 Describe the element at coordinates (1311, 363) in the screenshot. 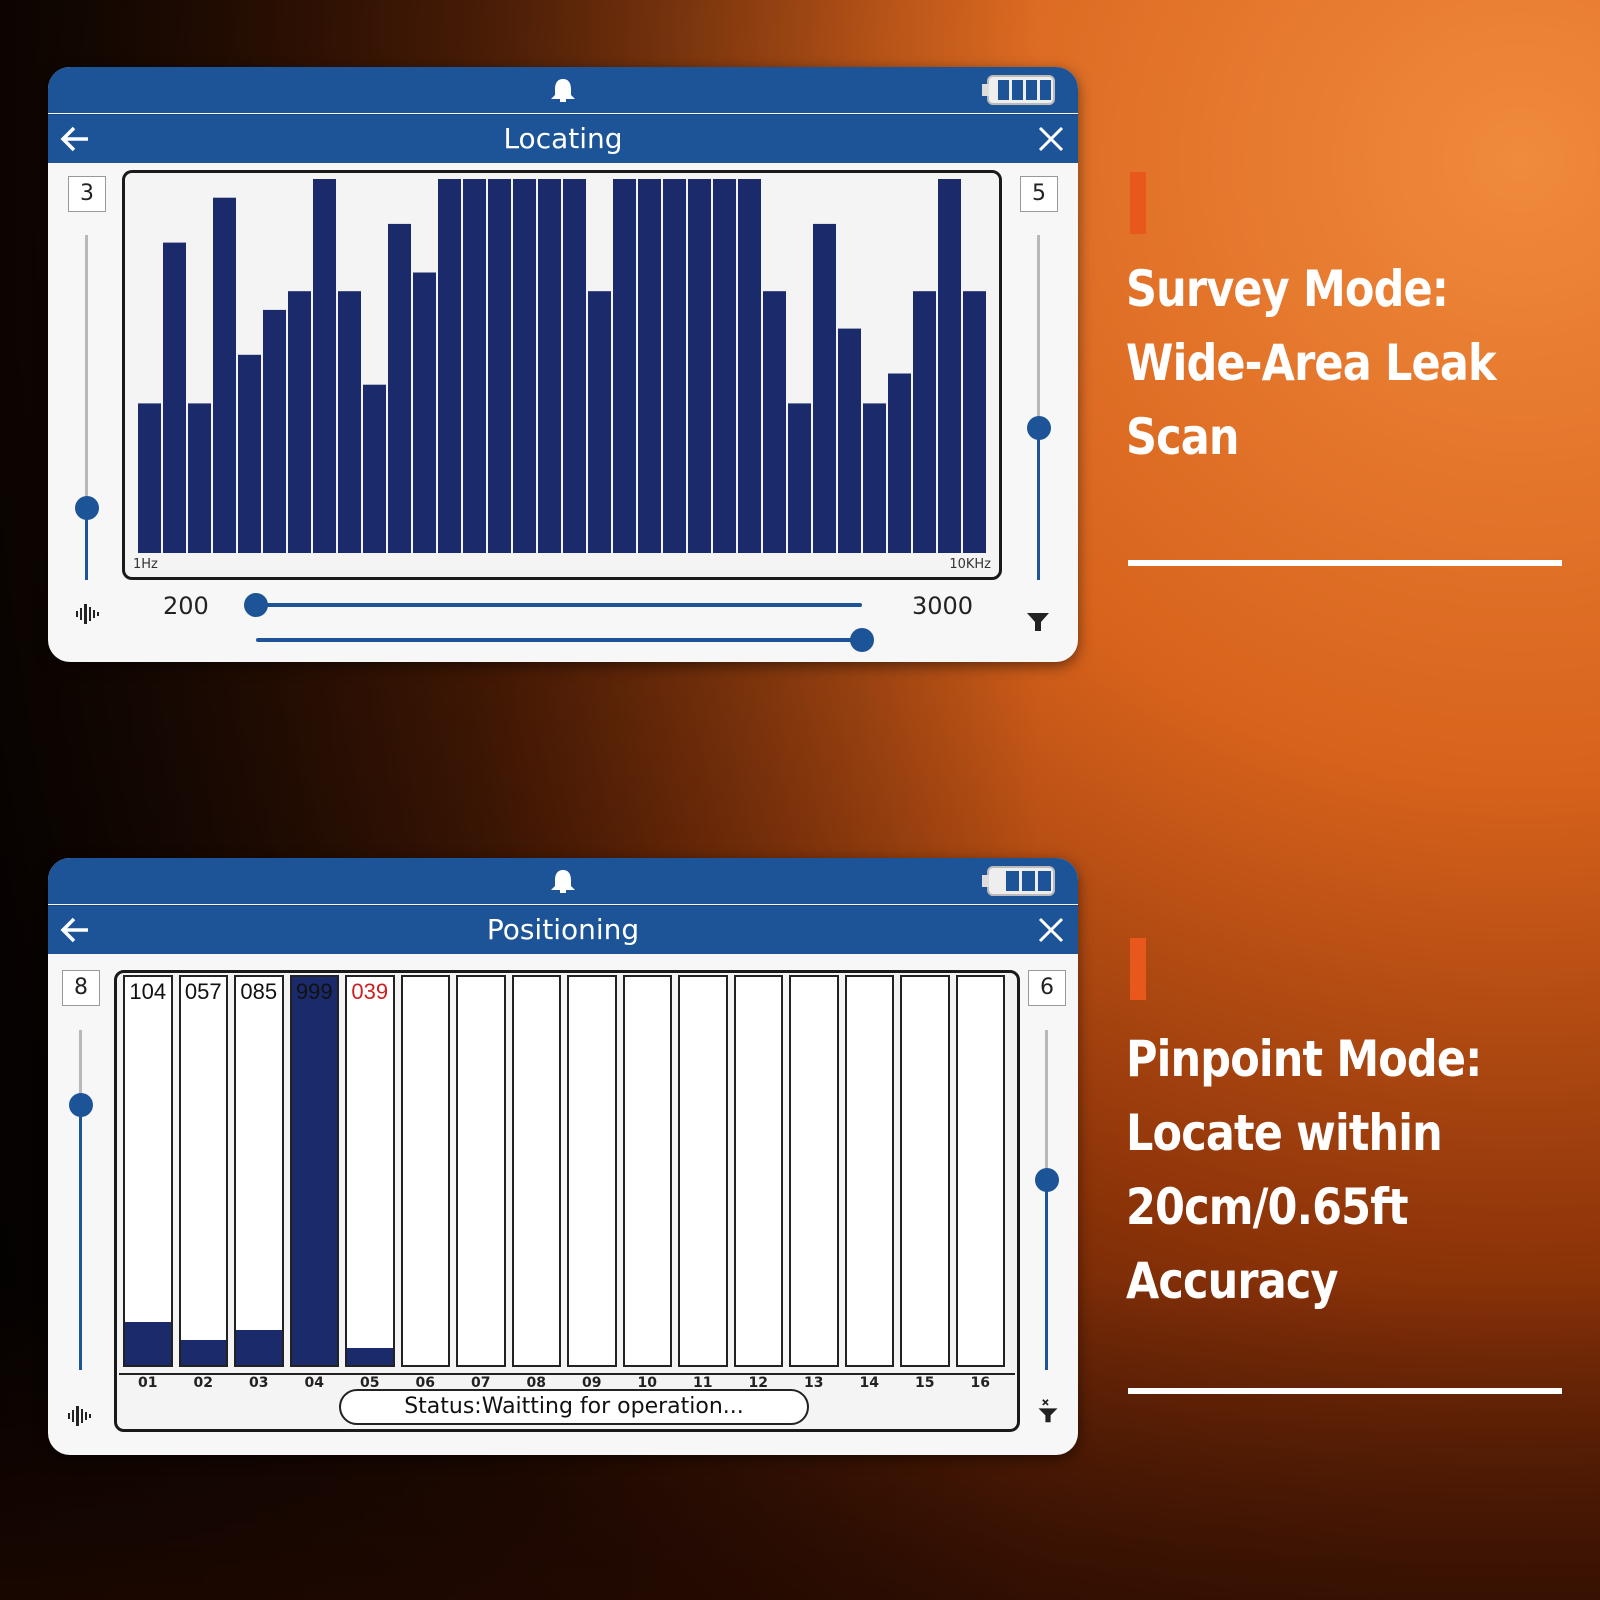

I see `survey-mode-caption: Survey Mode: Wide-Area Leak Scan` at that location.